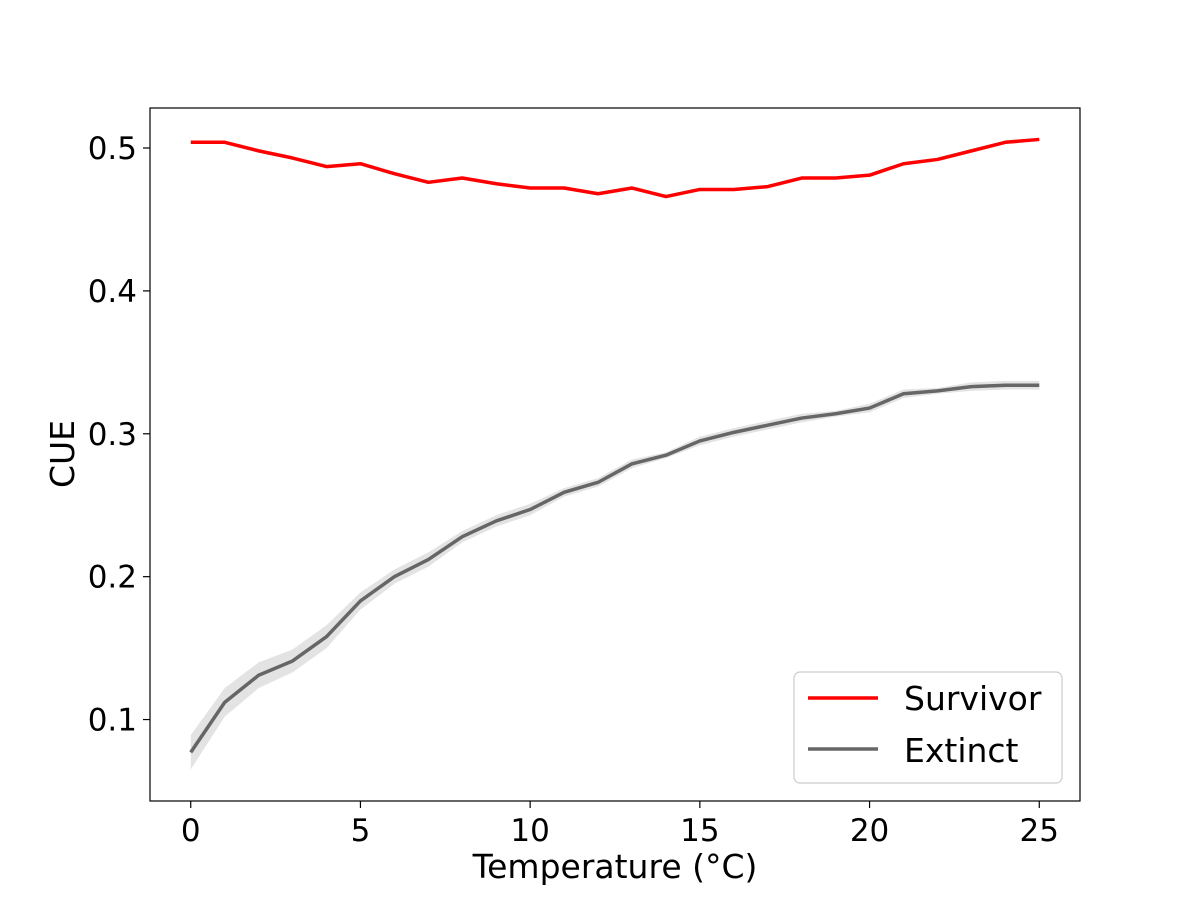 The image size is (1200, 900). What do you see at coordinates (112, 435) in the screenshot?
I see `y-tick-label: 0.3` at bounding box center [112, 435].